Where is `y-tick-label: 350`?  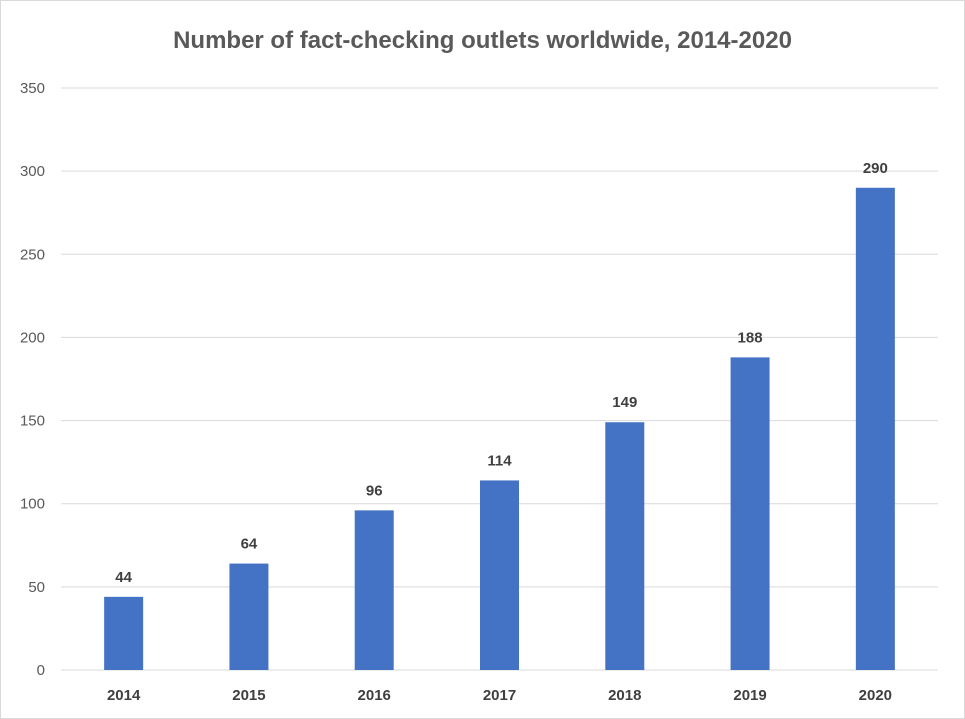 y-tick-label: 350 is located at coordinates (32, 88).